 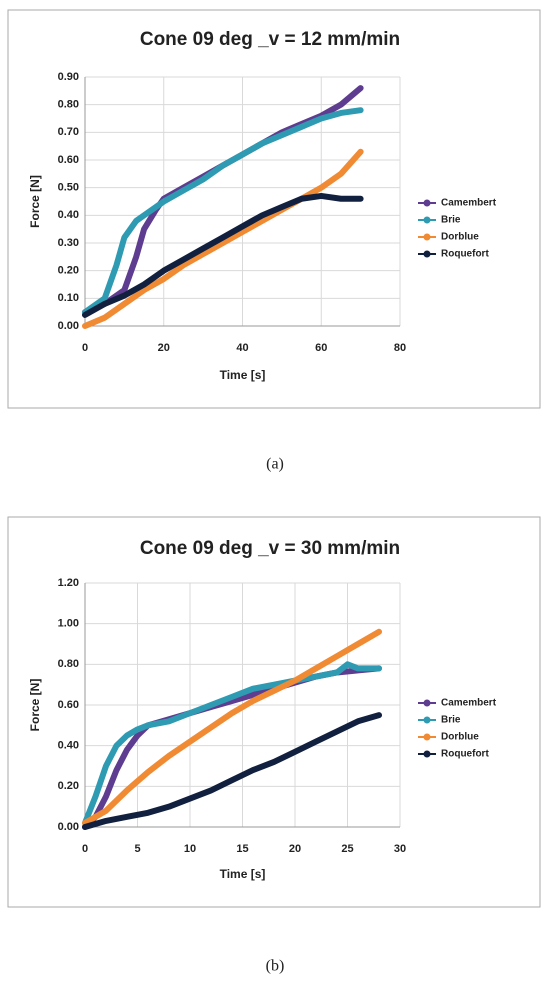 I want to click on caption: (b), so click(x=275, y=966).